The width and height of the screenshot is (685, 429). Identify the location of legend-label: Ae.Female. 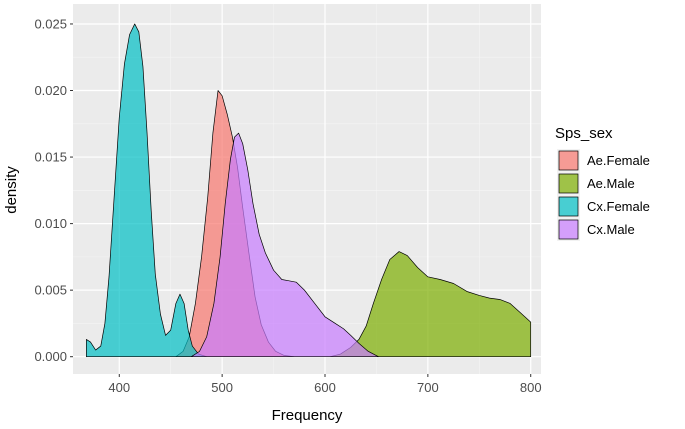
(618, 160).